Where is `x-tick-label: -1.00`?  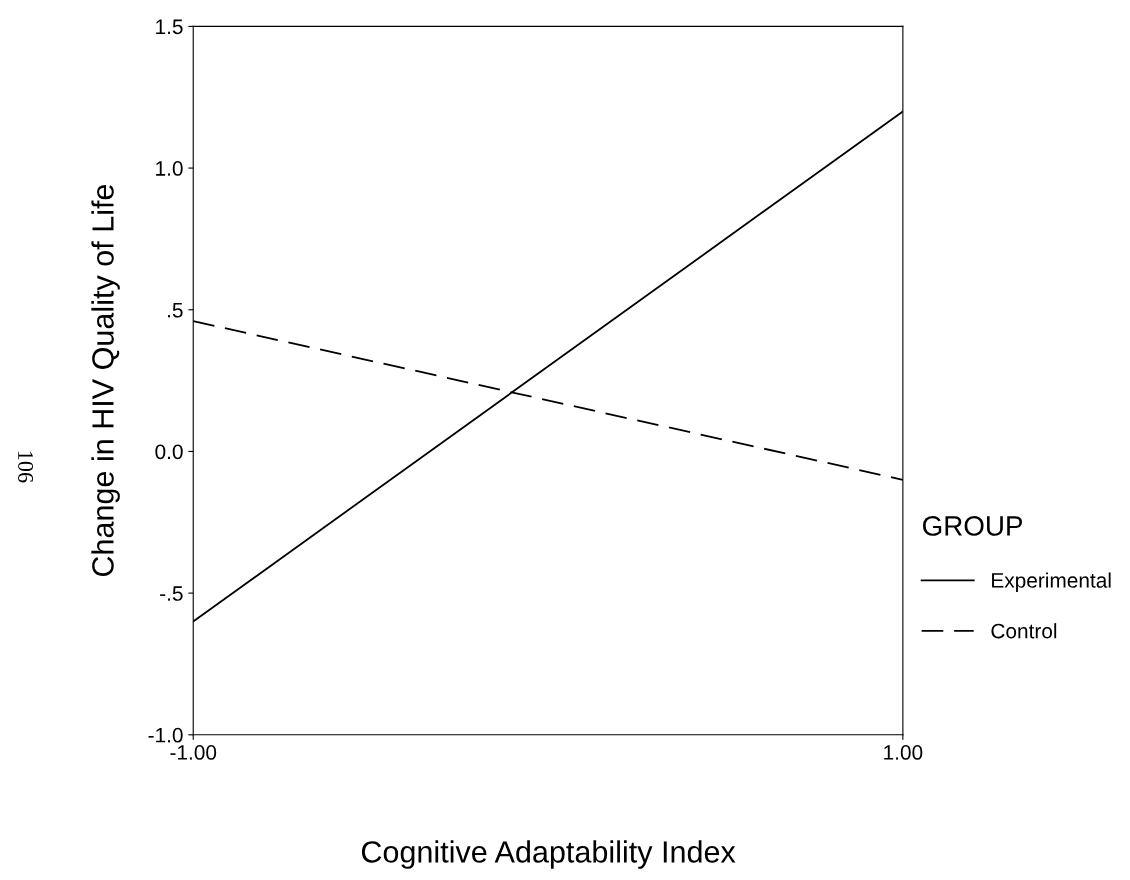 x-tick-label: -1.00 is located at coordinates (193, 752).